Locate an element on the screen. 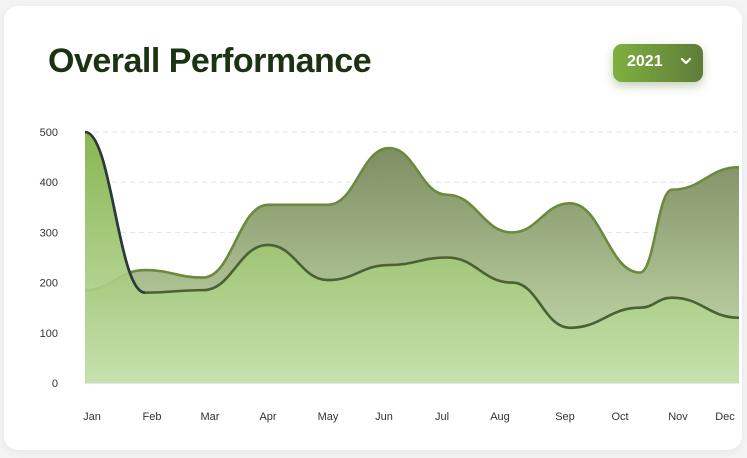 The height and width of the screenshot is (458, 747). year-dropdown: 2021 is located at coordinates (658, 63).